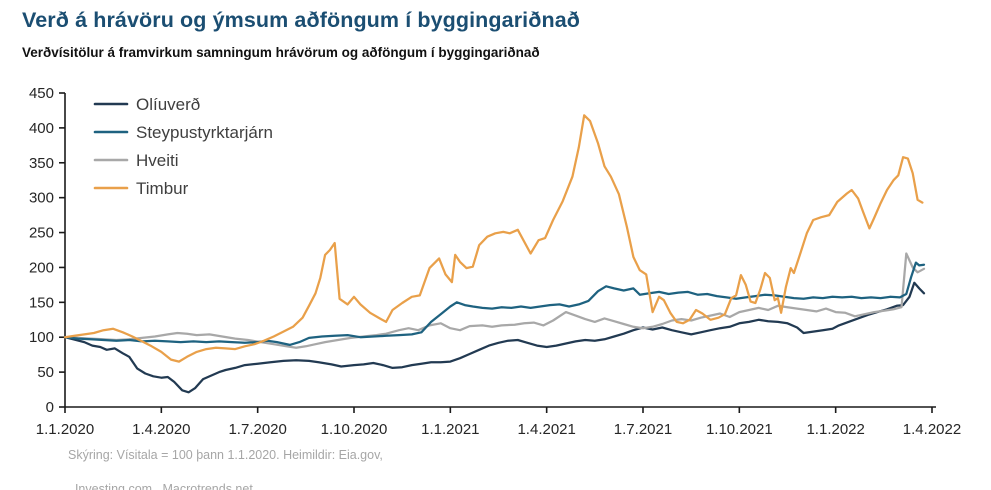  What do you see at coordinates (50, 407) in the screenshot?
I see `y-axis-tick-label: 0` at bounding box center [50, 407].